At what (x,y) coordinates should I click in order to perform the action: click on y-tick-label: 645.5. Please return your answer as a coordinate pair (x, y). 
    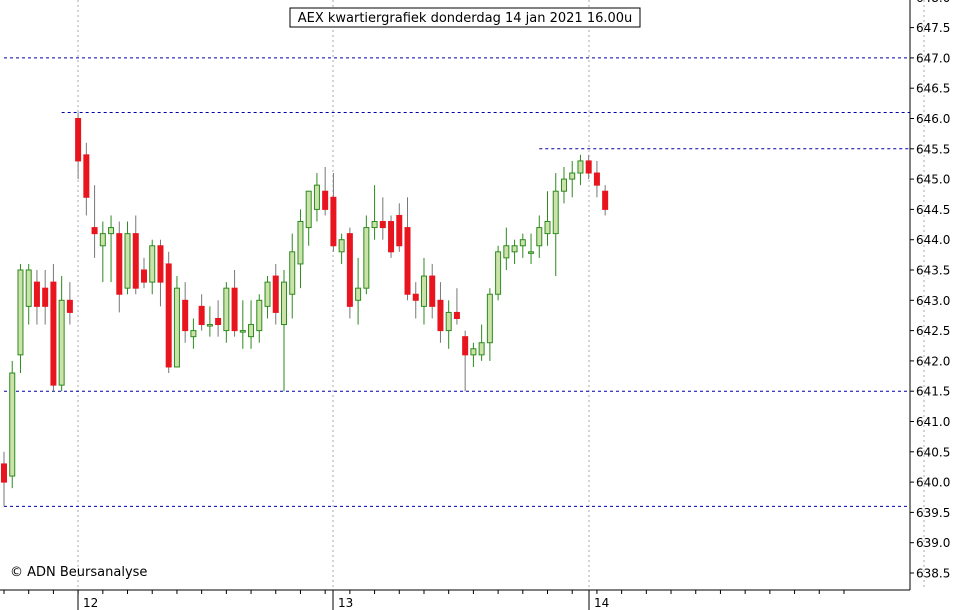
    Looking at the image, I should click on (933, 149).